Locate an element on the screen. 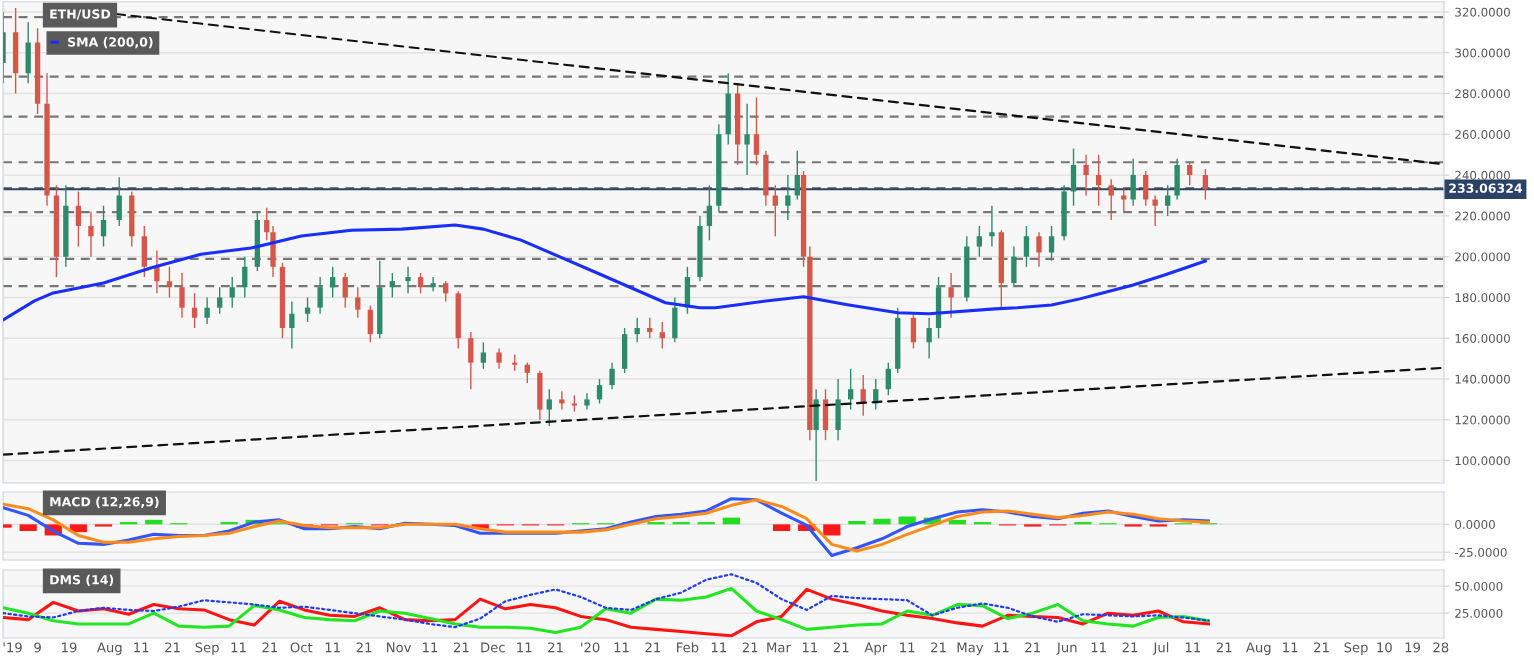 This screenshot has height=661, width=1534. y-tick-label: 200.0000 is located at coordinates (1482, 257).